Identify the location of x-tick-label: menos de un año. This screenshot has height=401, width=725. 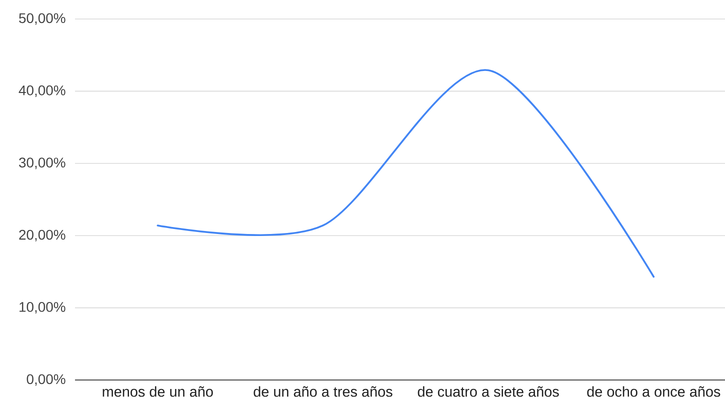
(157, 391).